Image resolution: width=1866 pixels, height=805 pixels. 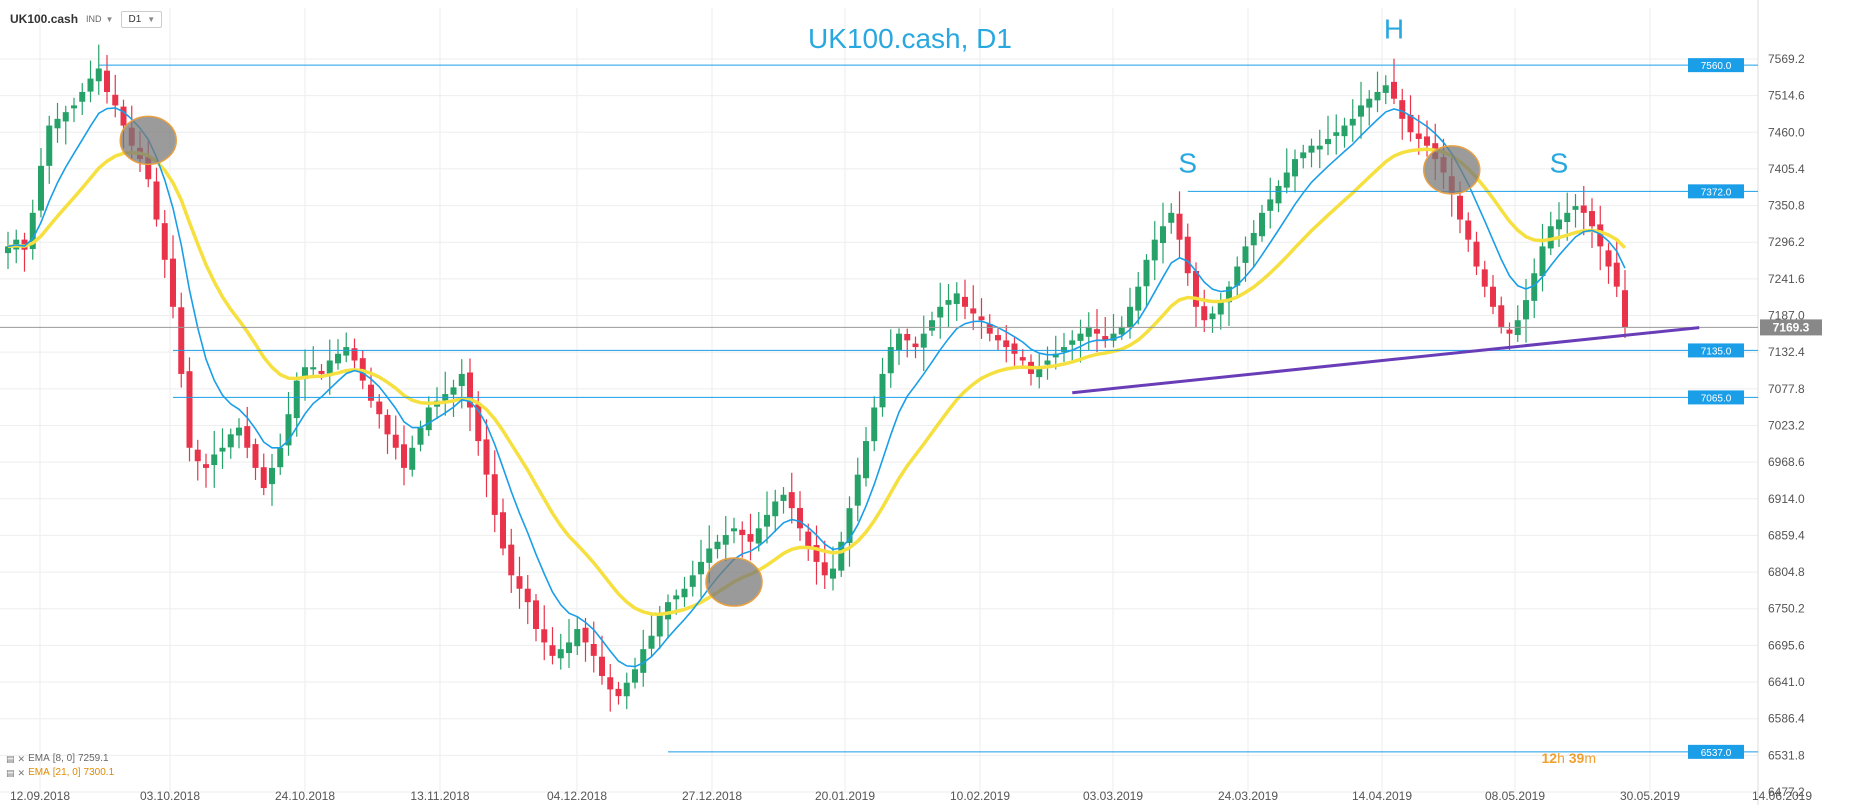 What do you see at coordinates (99, 772) in the screenshot?
I see `ema-slow-value: 7300.1` at bounding box center [99, 772].